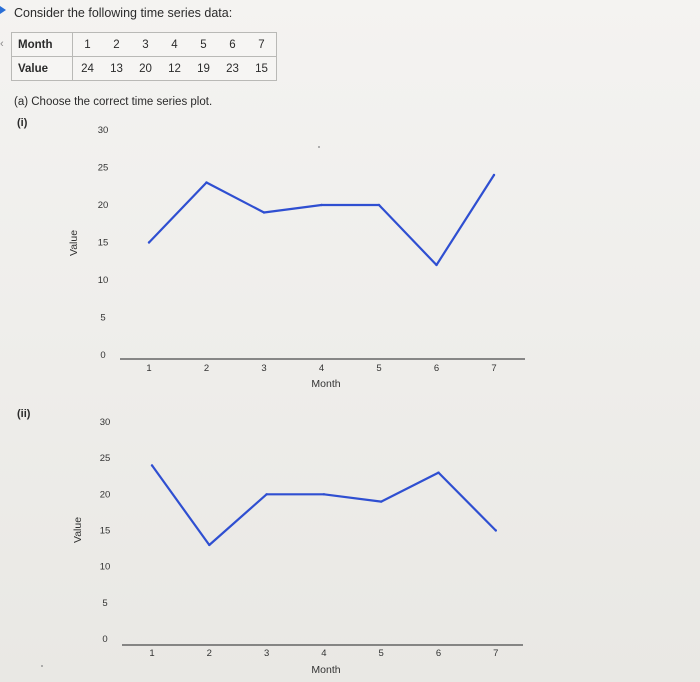 The width and height of the screenshot is (700, 682). Describe the element at coordinates (22, 123) in the screenshot. I see `option-i-label: (i)` at that location.